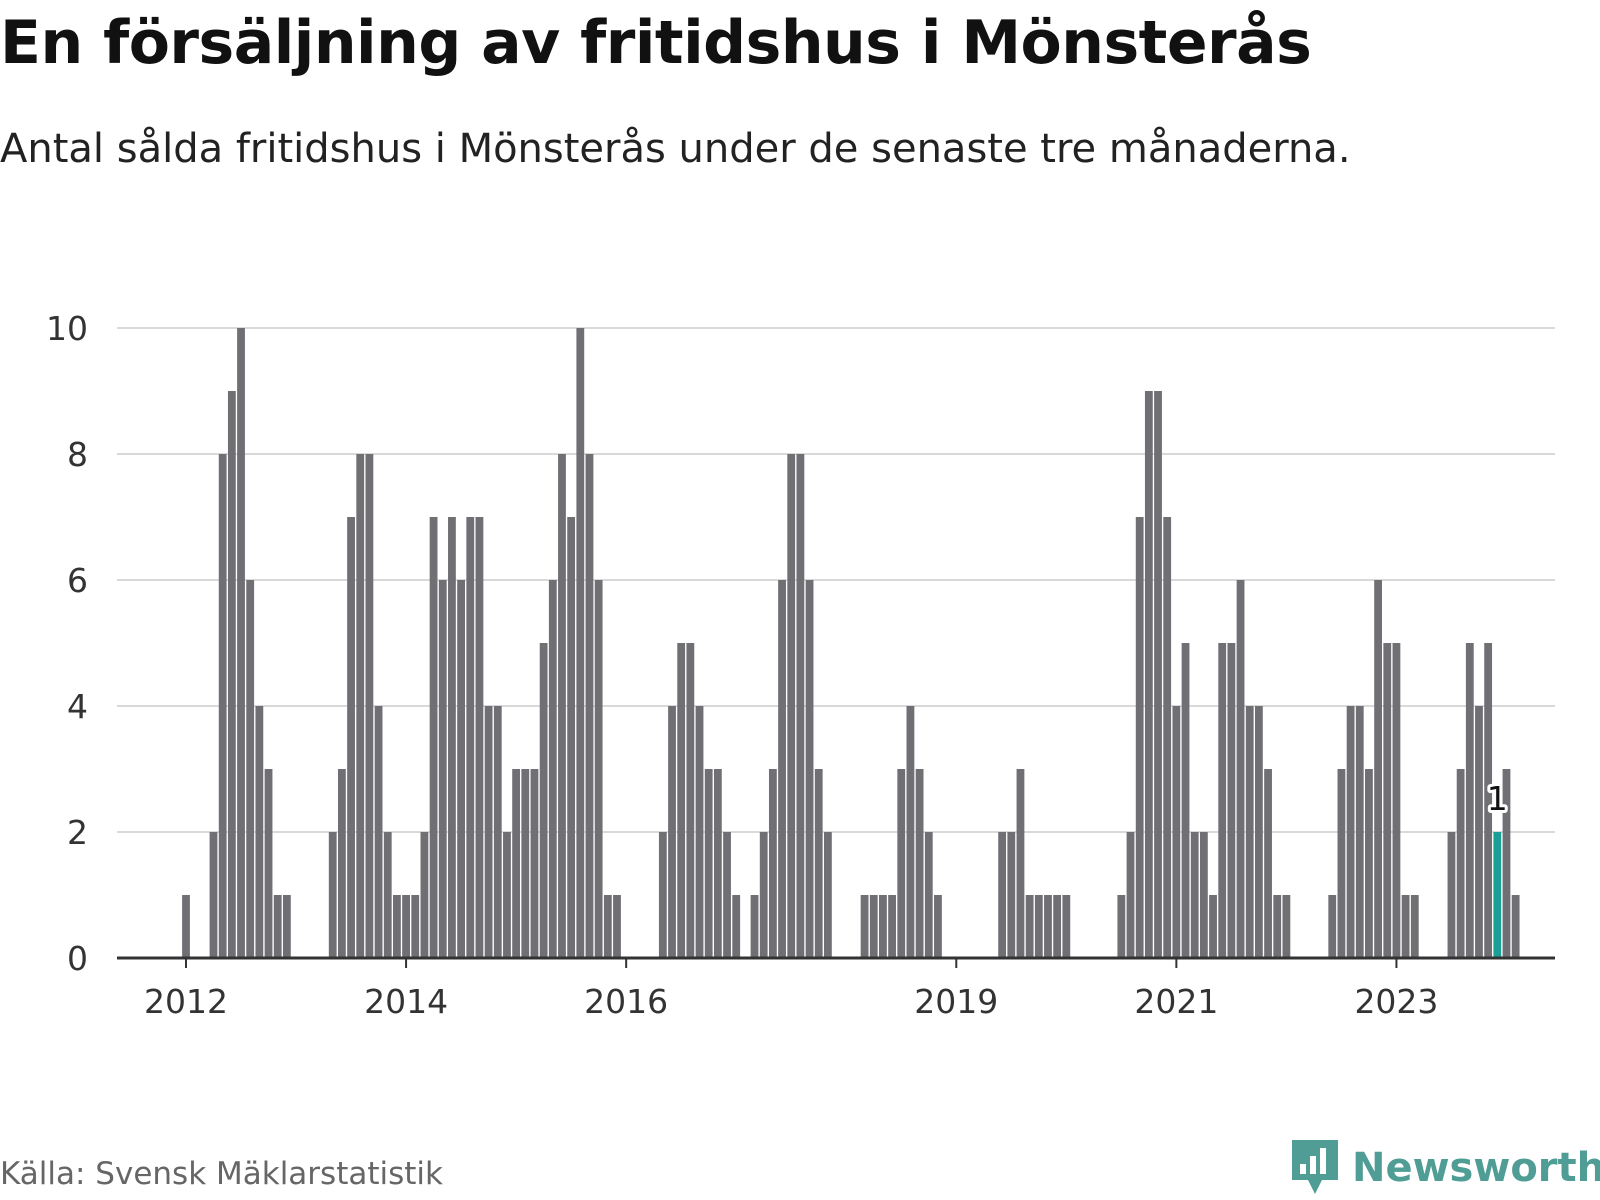 The image size is (1600, 1200). I want to click on brand-logo: Newsworthy, so click(1445, 1168).